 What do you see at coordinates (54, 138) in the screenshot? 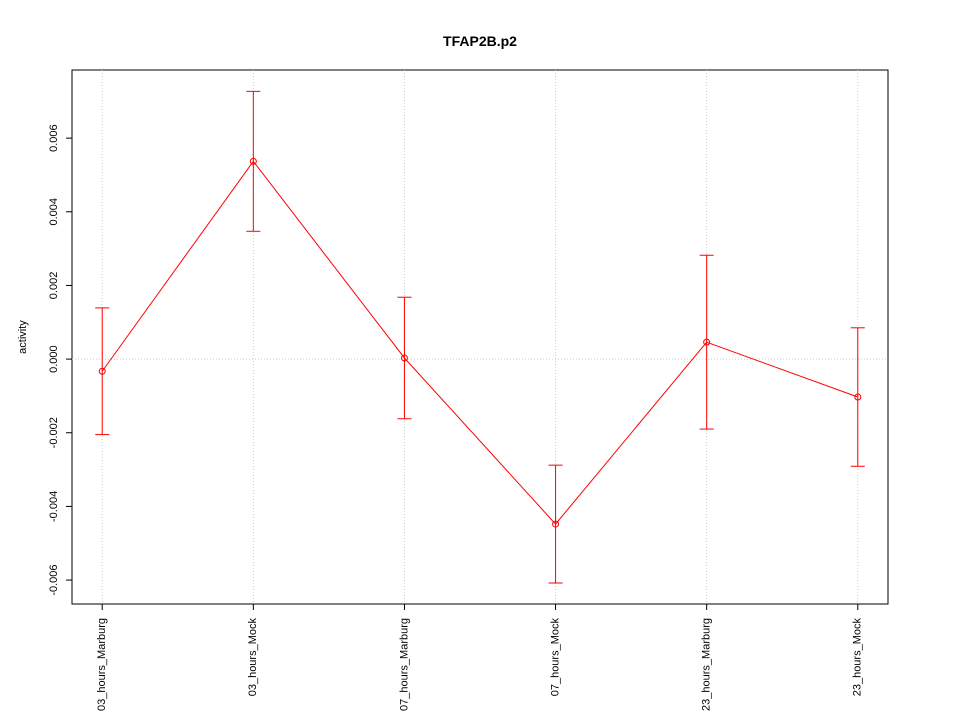
I see `y-tick-label: 0.006` at bounding box center [54, 138].